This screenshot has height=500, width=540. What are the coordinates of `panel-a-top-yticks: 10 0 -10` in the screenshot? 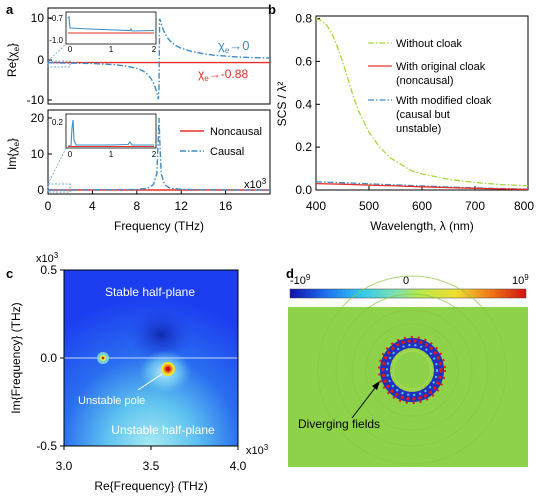 It's located at (39, 59).